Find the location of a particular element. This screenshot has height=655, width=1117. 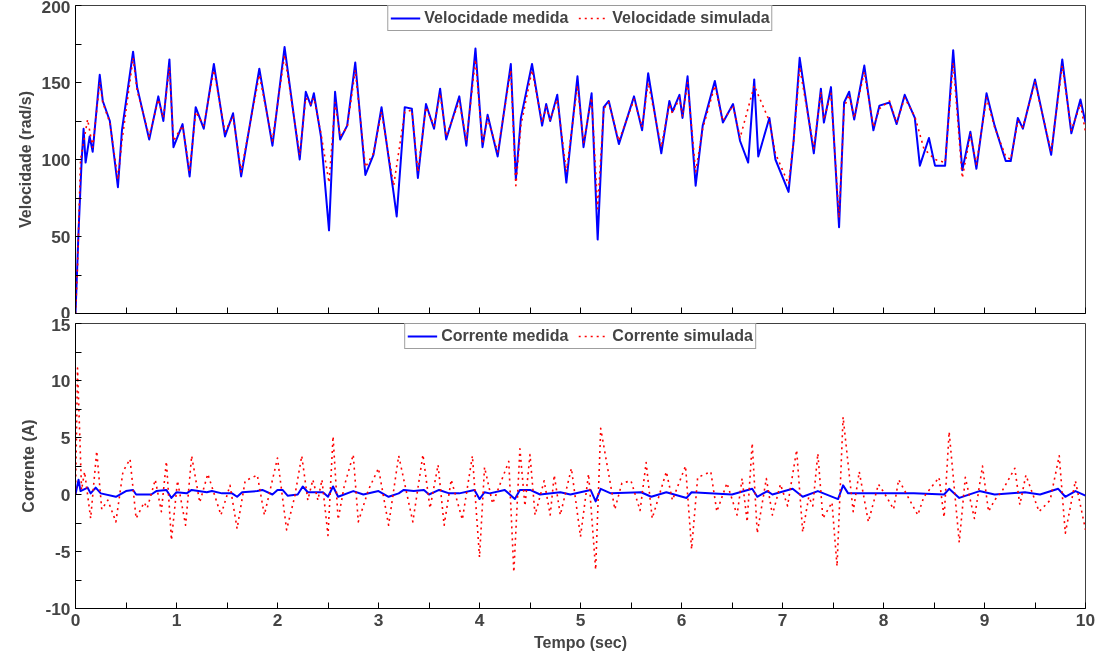

y-tick-label: 200 is located at coordinates (56, 8).